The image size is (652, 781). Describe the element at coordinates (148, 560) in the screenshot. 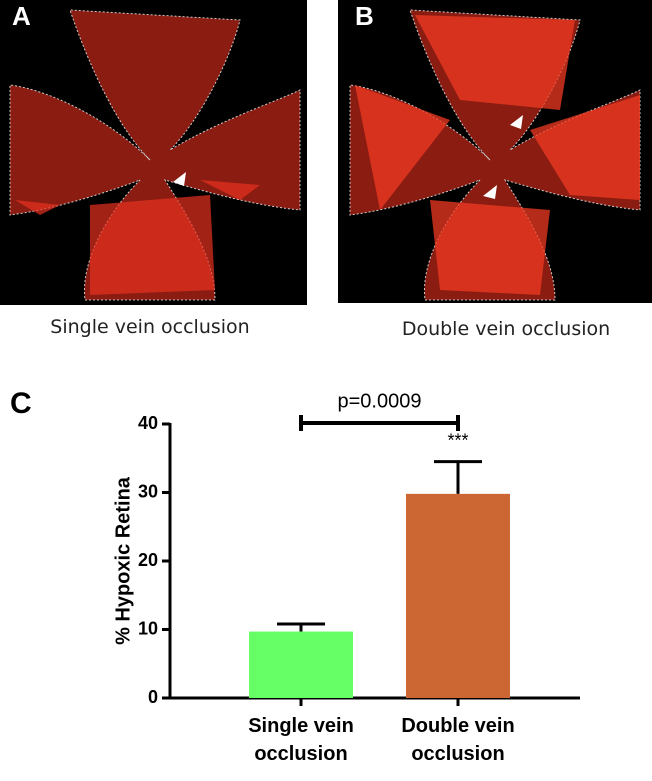

I see `y-tick-label: 20` at that location.